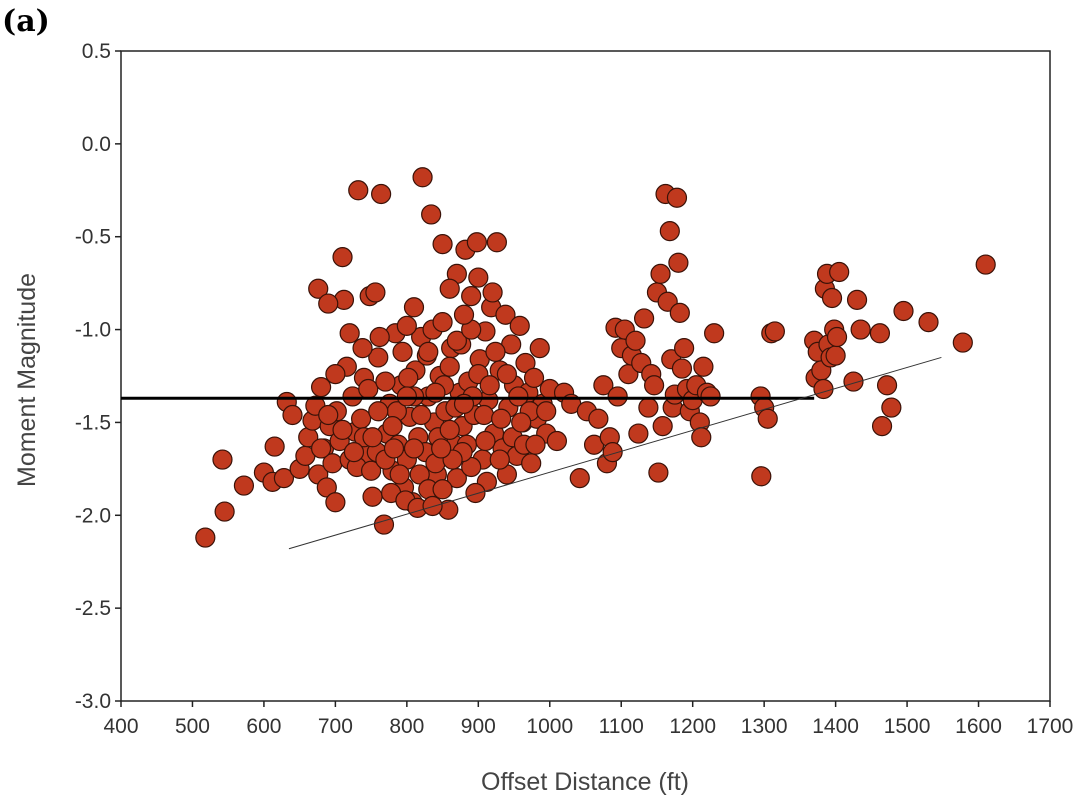 The height and width of the screenshot is (810, 1090). What do you see at coordinates (93, 515) in the screenshot?
I see `y-tick-label: -2.0` at bounding box center [93, 515].